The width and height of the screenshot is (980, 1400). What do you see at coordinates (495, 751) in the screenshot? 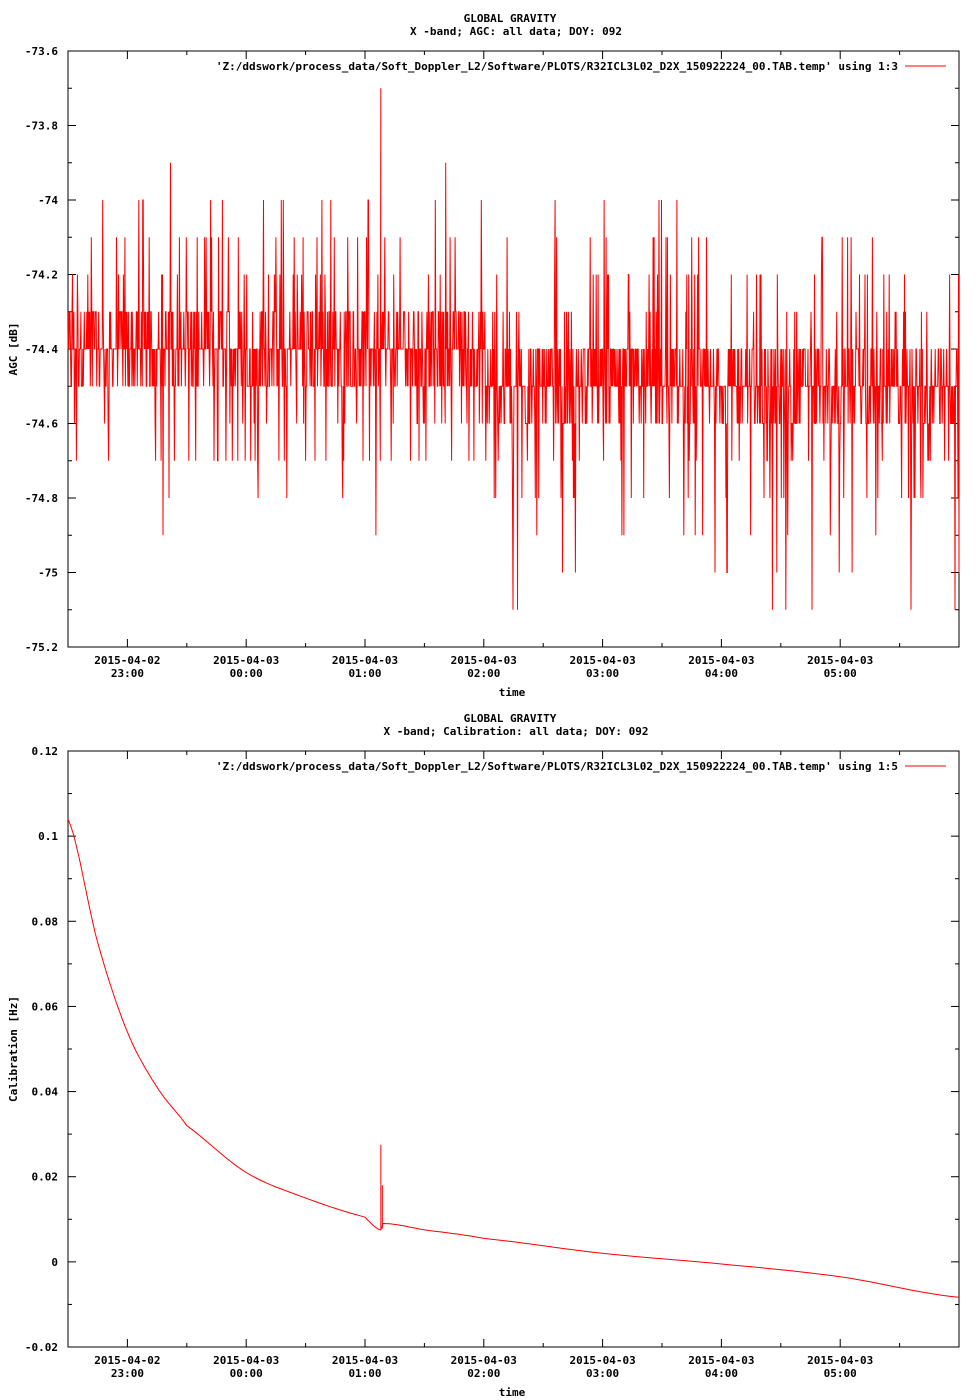
I see `y-tick: 0.12` at bounding box center [495, 751].